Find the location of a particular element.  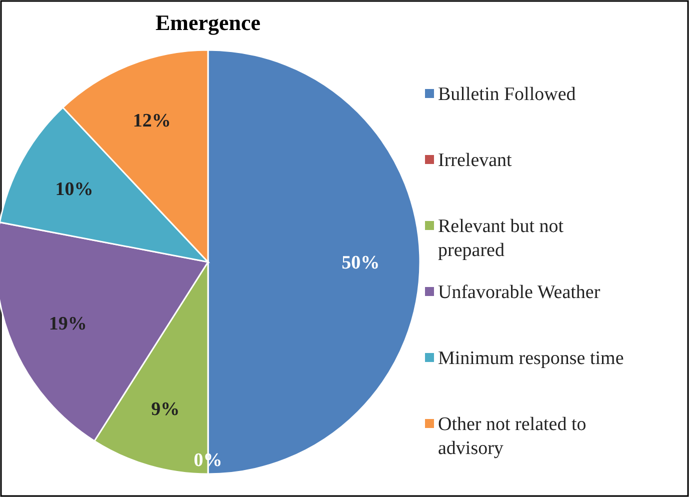

chart-title: Emergence is located at coordinates (208, 22).